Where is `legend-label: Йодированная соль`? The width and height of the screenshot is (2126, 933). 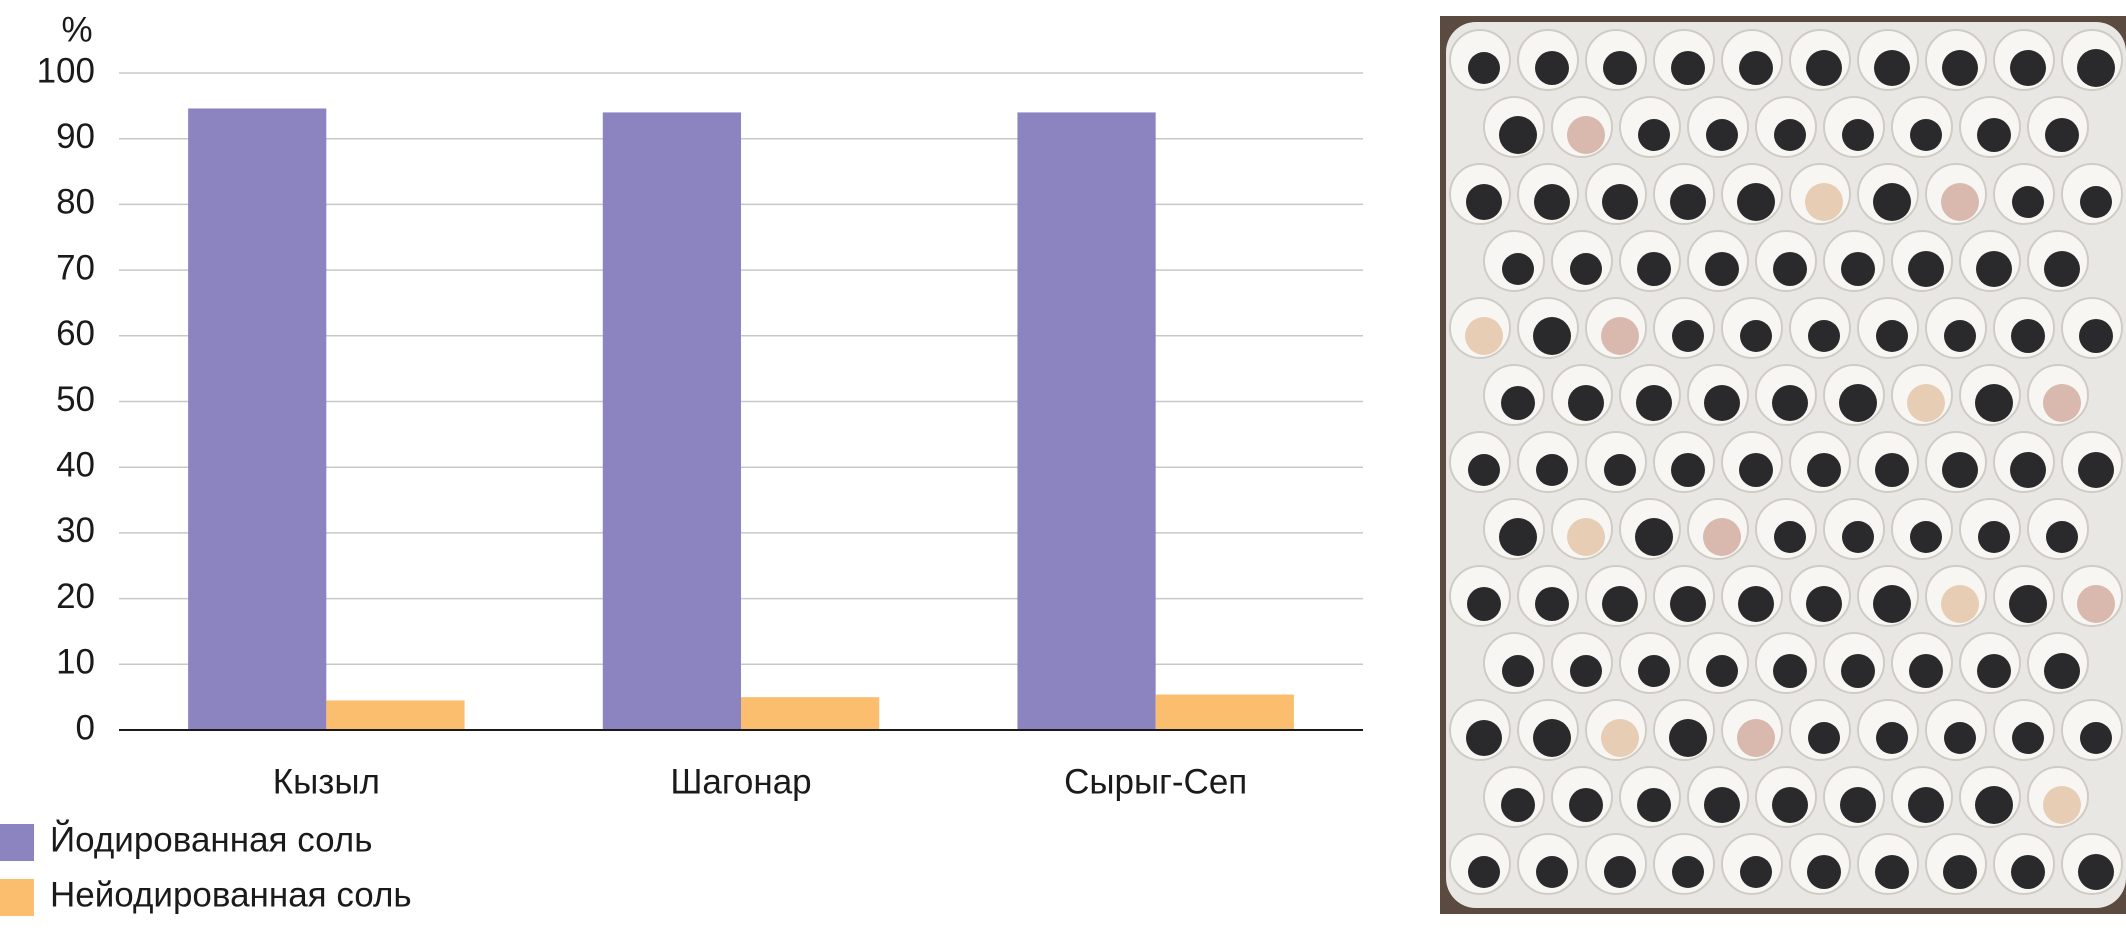 legend-label: Йодированная соль is located at coordinates (211, 839).